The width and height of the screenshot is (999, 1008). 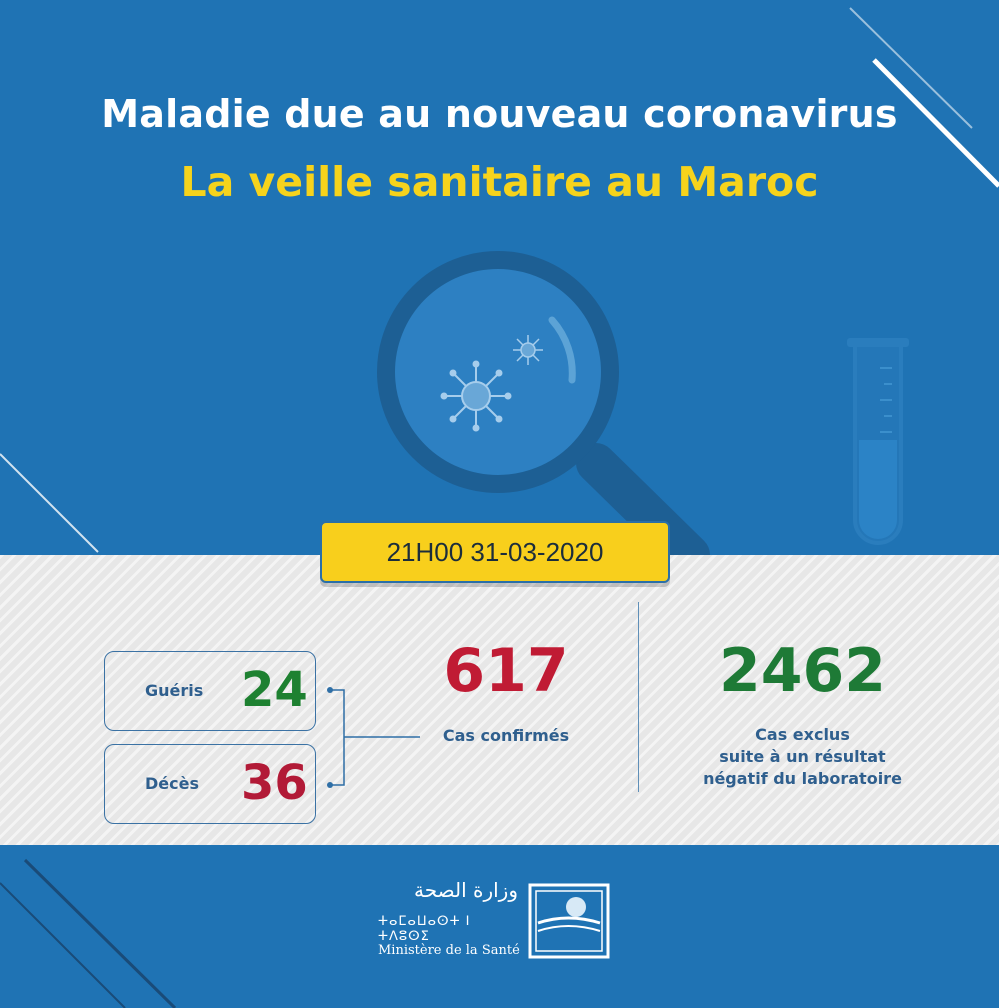 I want to click on date-badge: 21H00 31-03-2020, so click(x=495, y=552).